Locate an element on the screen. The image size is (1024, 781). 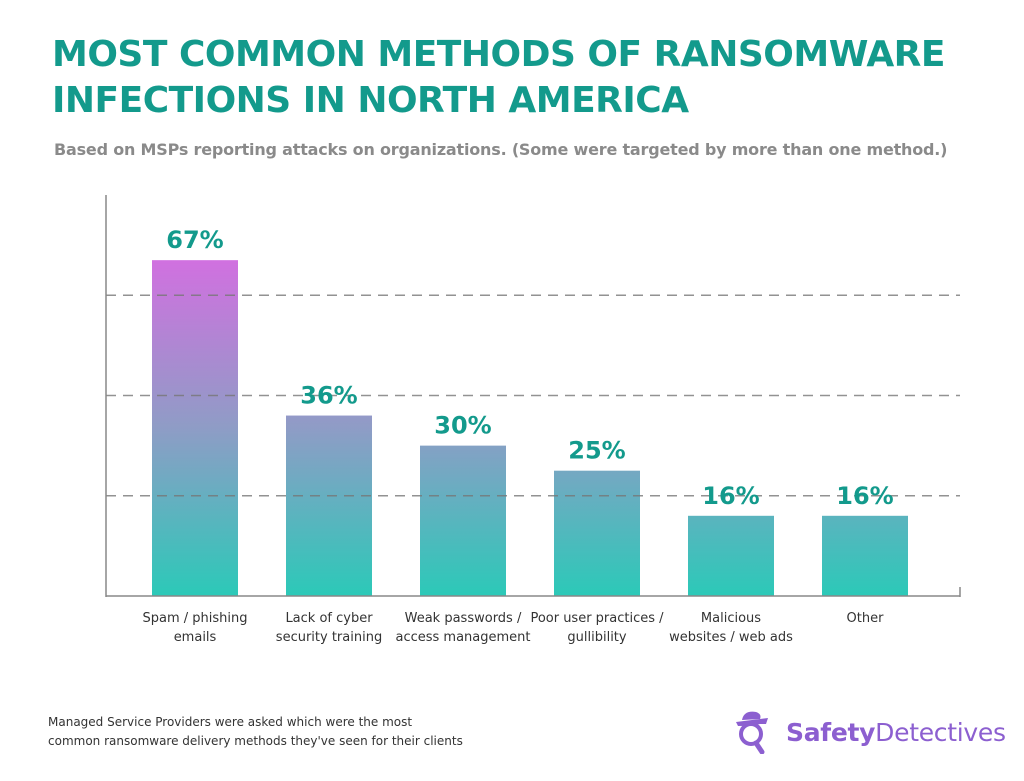
safety-detectives-logo: SafetyDetectives is located at coordinates (869, 732).